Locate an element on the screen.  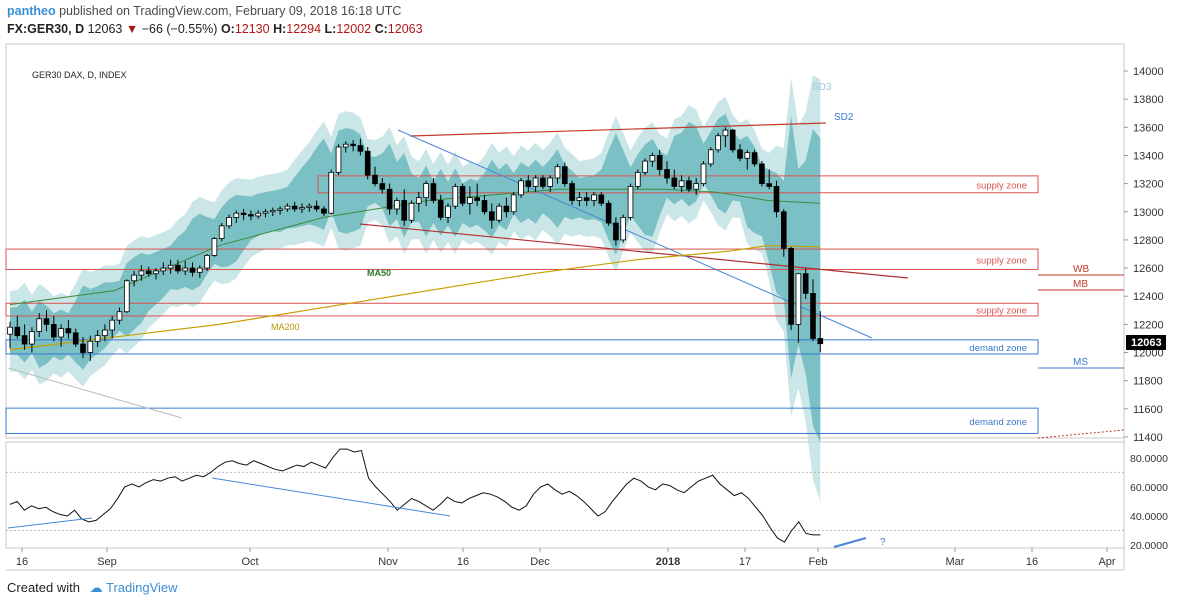
low-label: L: is located at coordinates (330, 29).